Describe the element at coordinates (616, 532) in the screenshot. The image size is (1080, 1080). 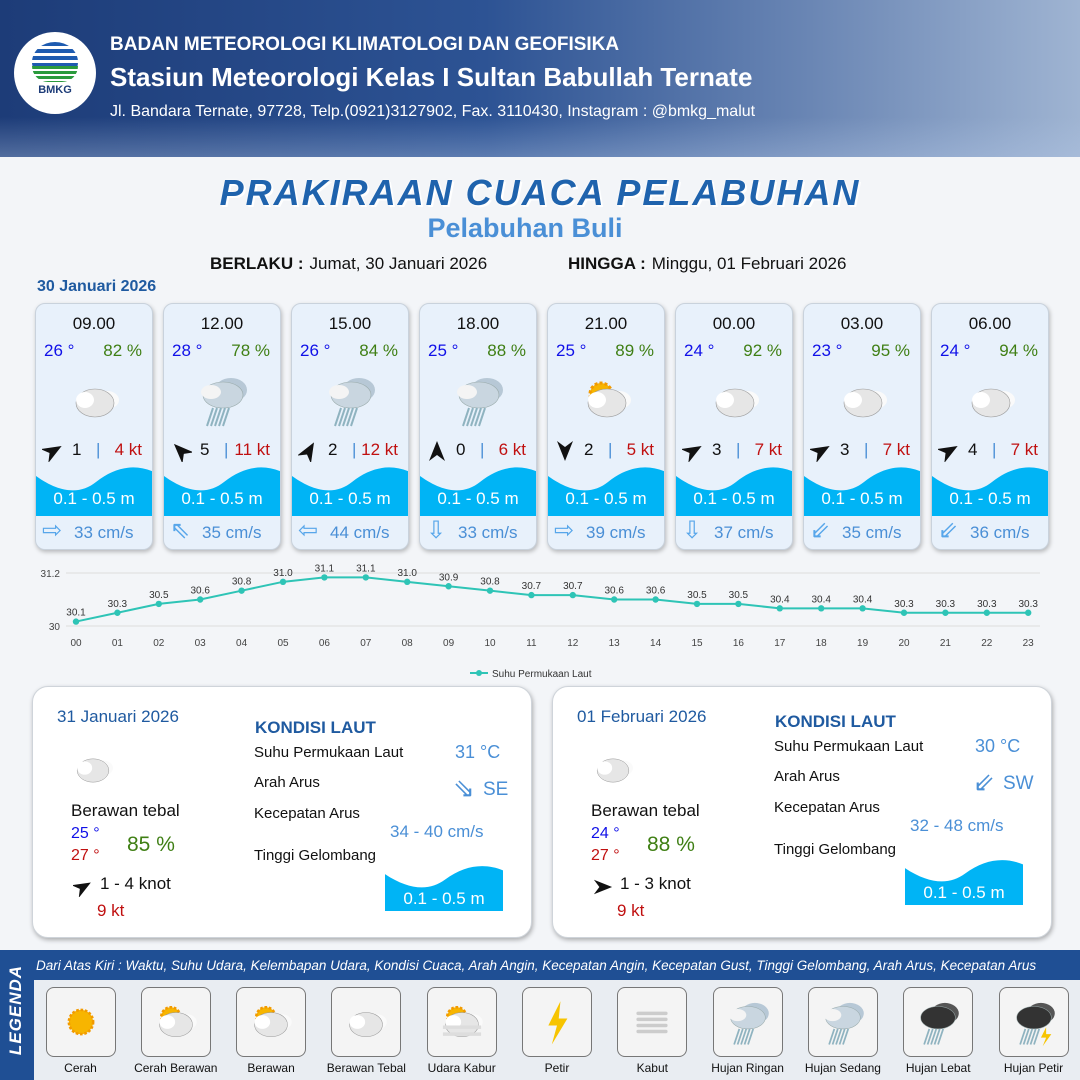
I see `current-speed: 39 cm/s` at that location.